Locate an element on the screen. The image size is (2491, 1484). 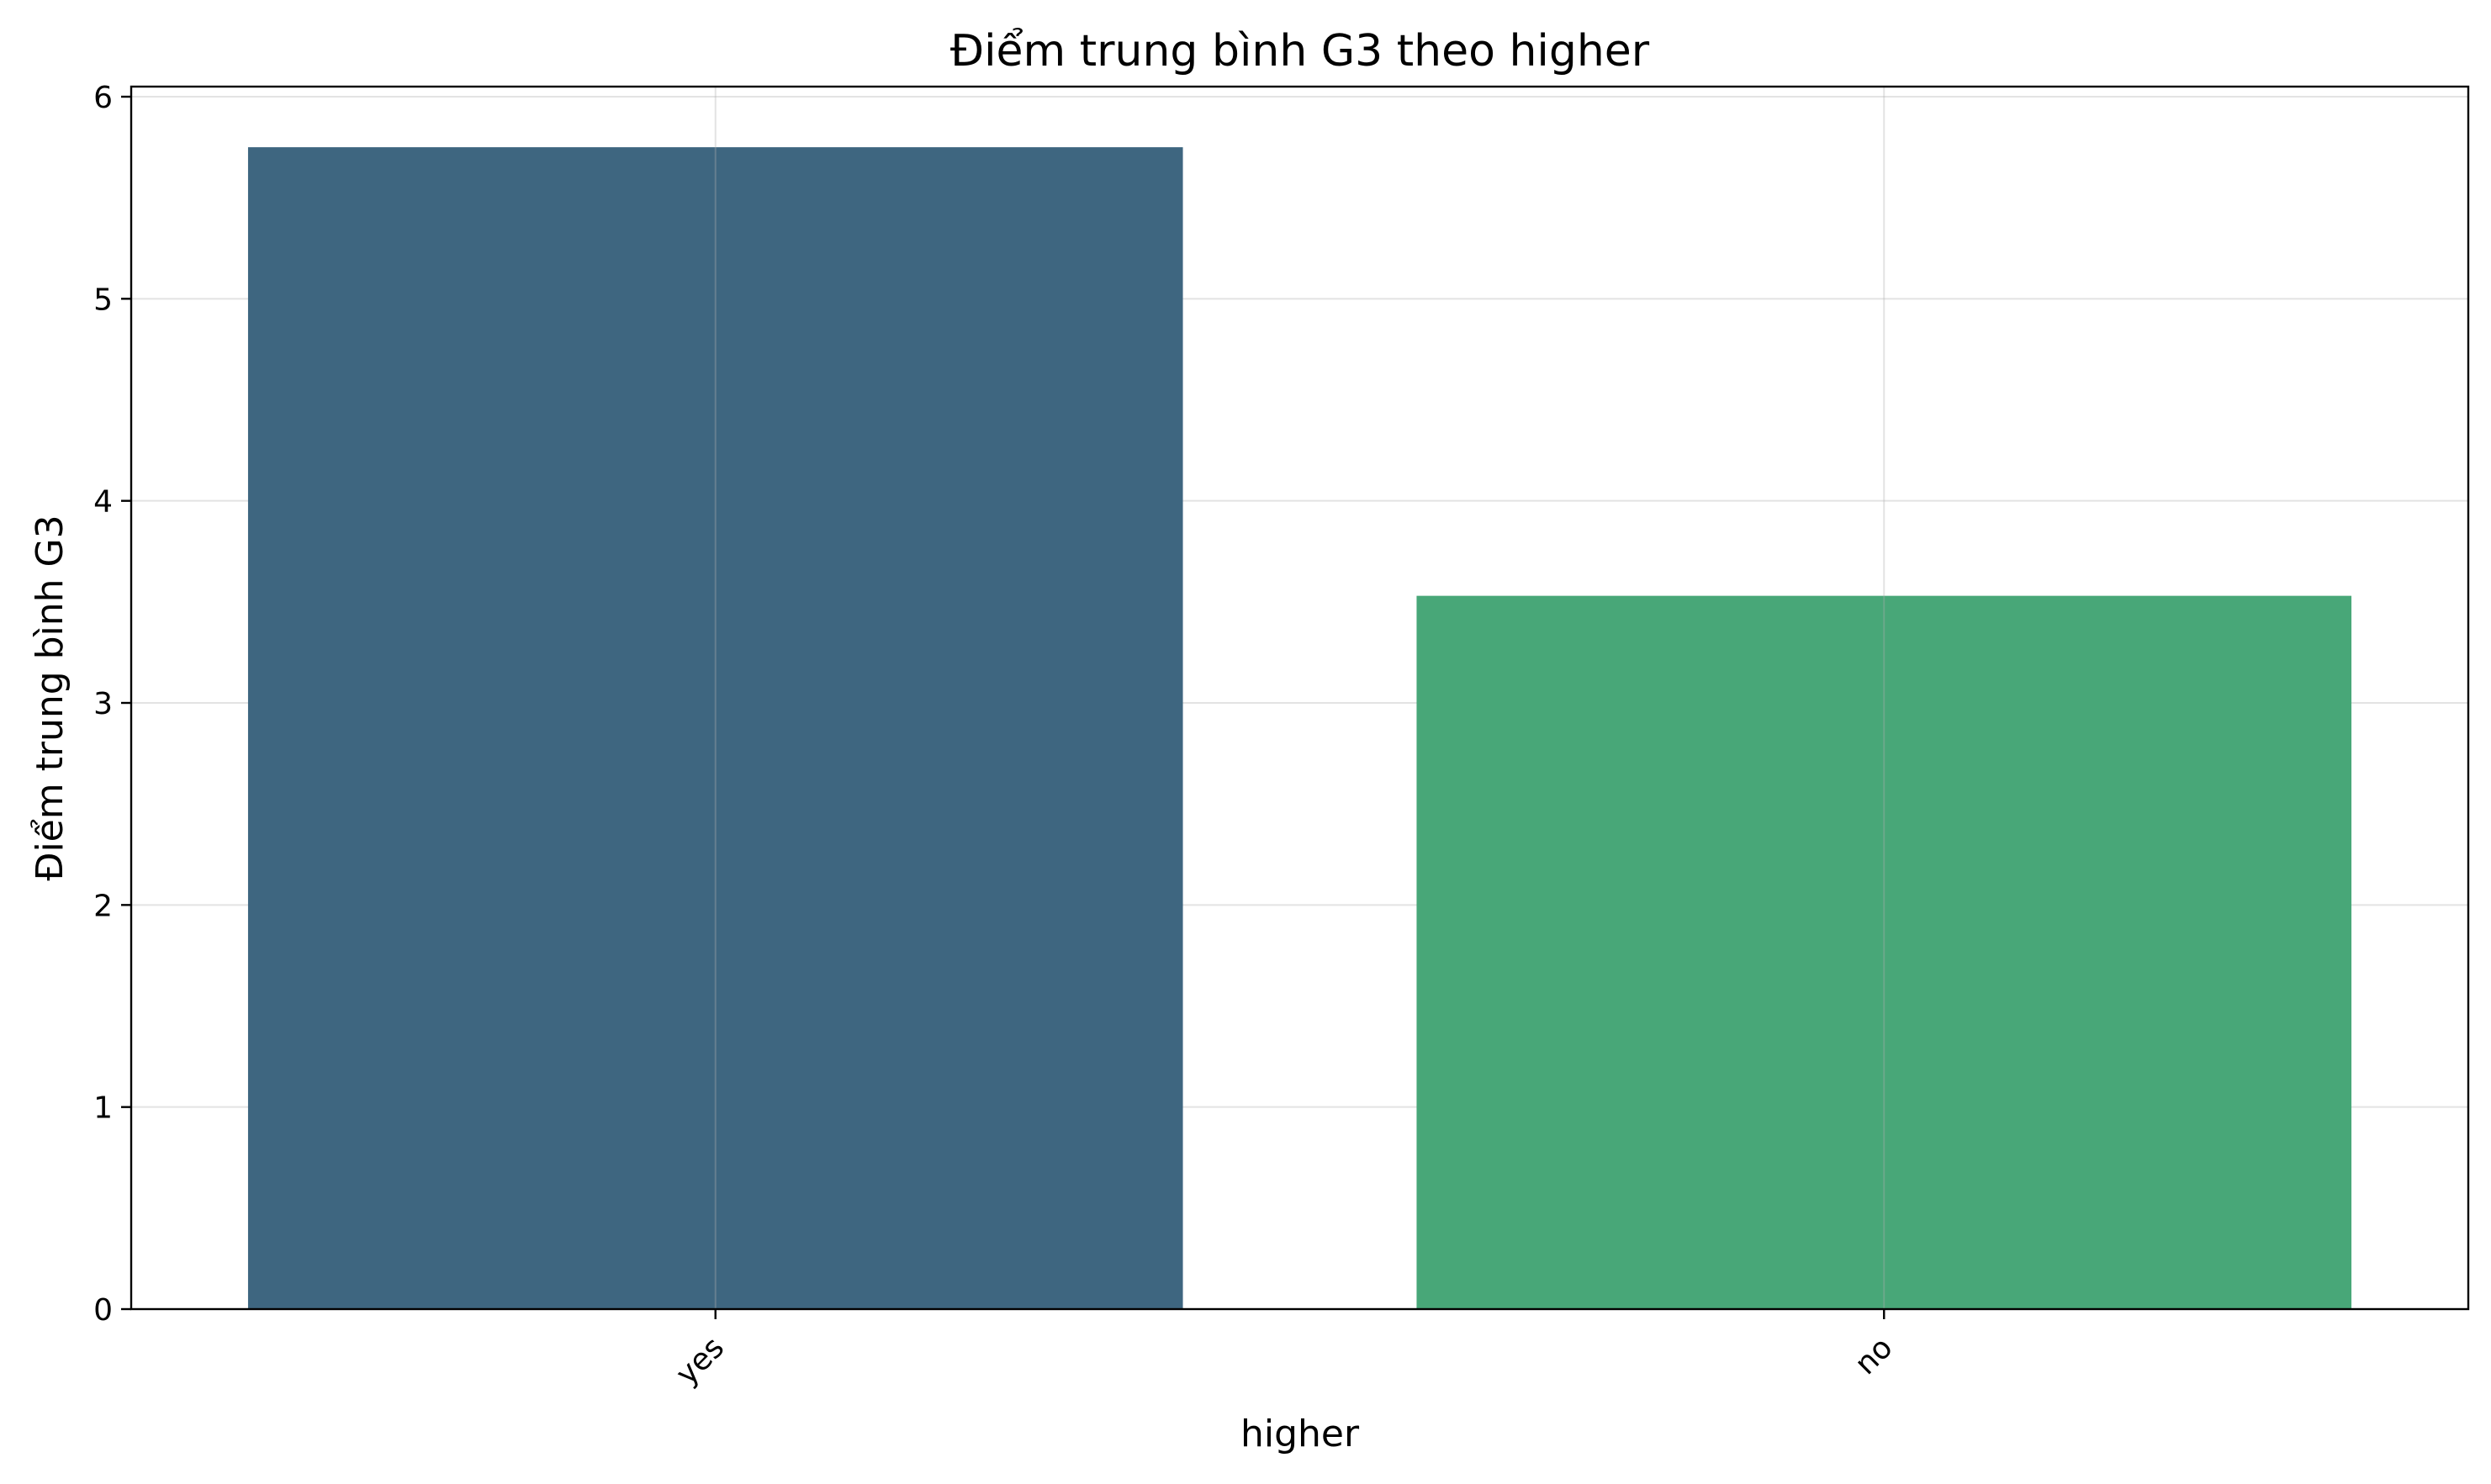
y-axis-label: Điểm trung bình G3 is located at coordinates (50, 697).